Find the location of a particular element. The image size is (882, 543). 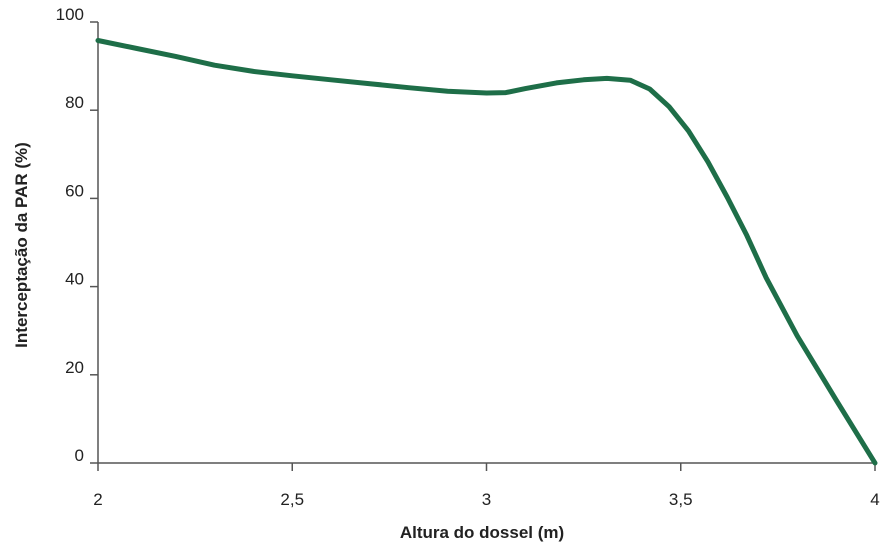

y-tick-label: 20 is located at coordinates (74, 367).